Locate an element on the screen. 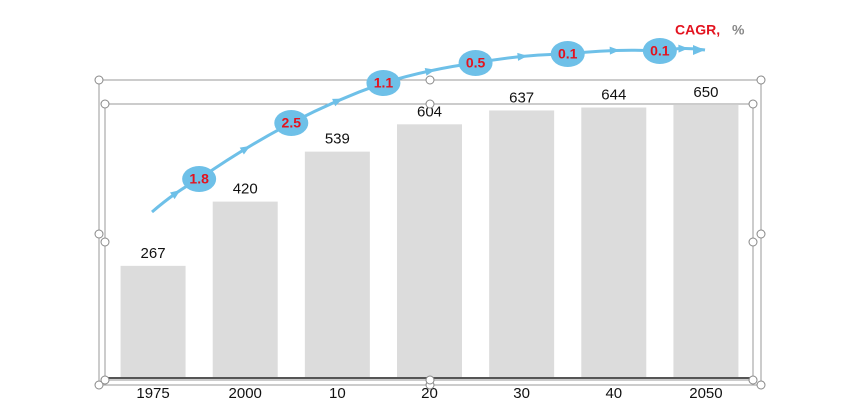  cagr-value: 2.5 is located at coordinates (292, 123).